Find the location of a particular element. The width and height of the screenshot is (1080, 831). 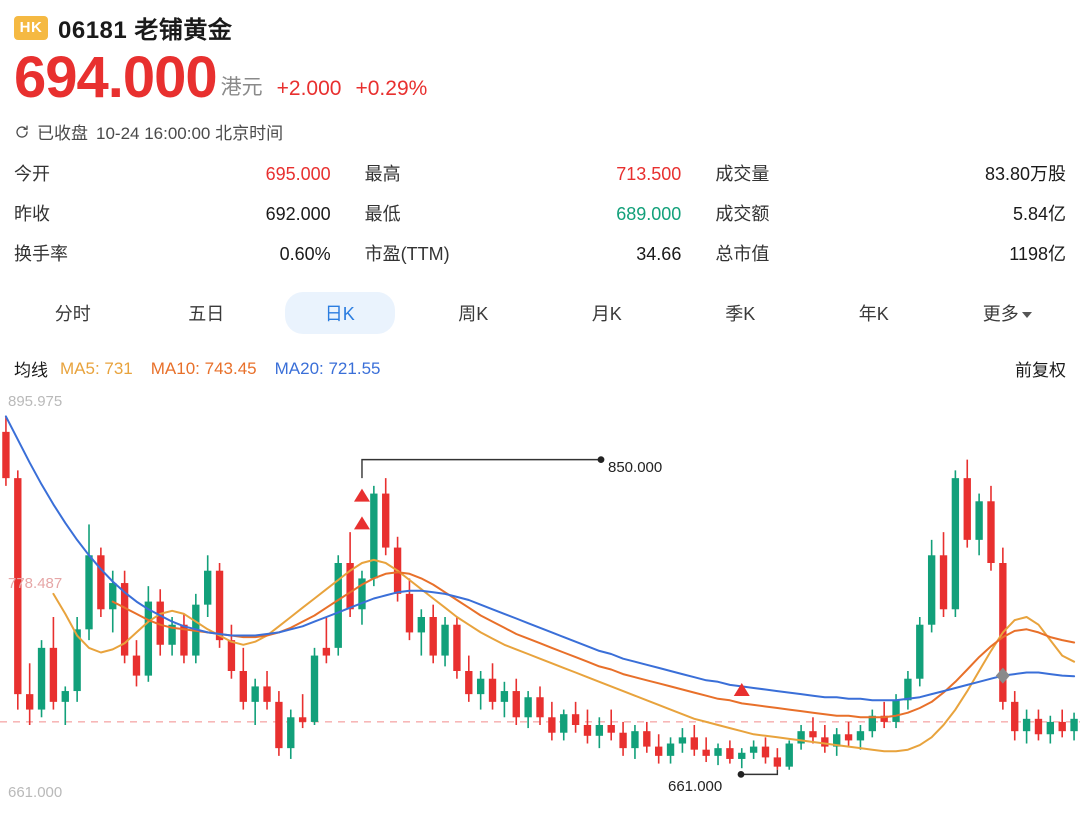

quote-timestamp: 10-24 16:00:00 北京时间 is located at coordinates (190, 133).